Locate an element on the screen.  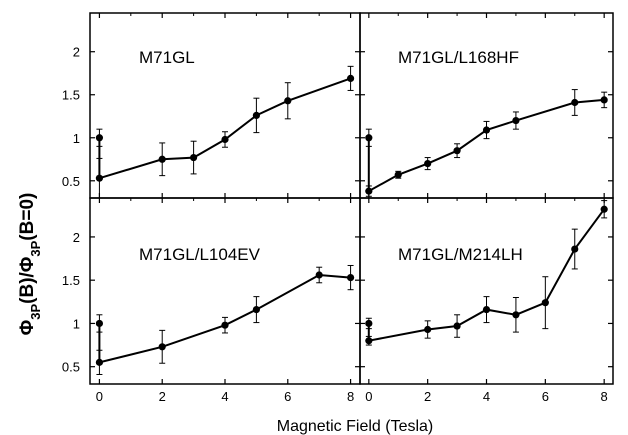
panel-label: M71GL/L104EV is located at coordinates (200, 254).